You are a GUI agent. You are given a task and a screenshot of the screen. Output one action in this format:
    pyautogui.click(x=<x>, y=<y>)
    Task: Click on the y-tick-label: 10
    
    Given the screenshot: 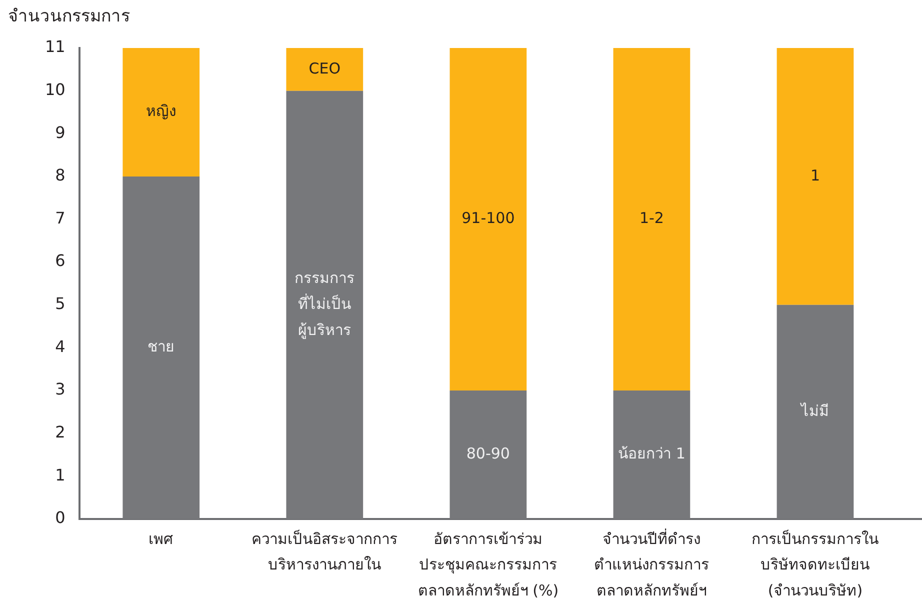 What is the action you would take?
    pyautogui.click(x=55, y=89)
    